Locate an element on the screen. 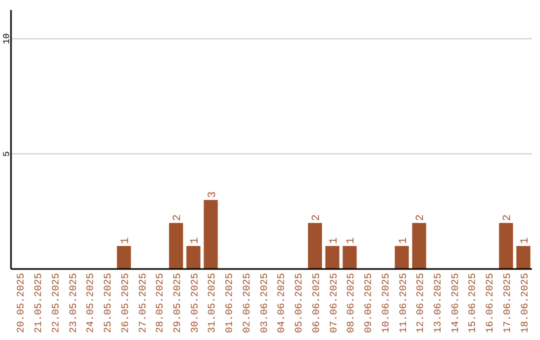 The width and height of the screenshot is (540, 340). x-tick-label: 07.06.2025 is located at coordinates (334, 303).